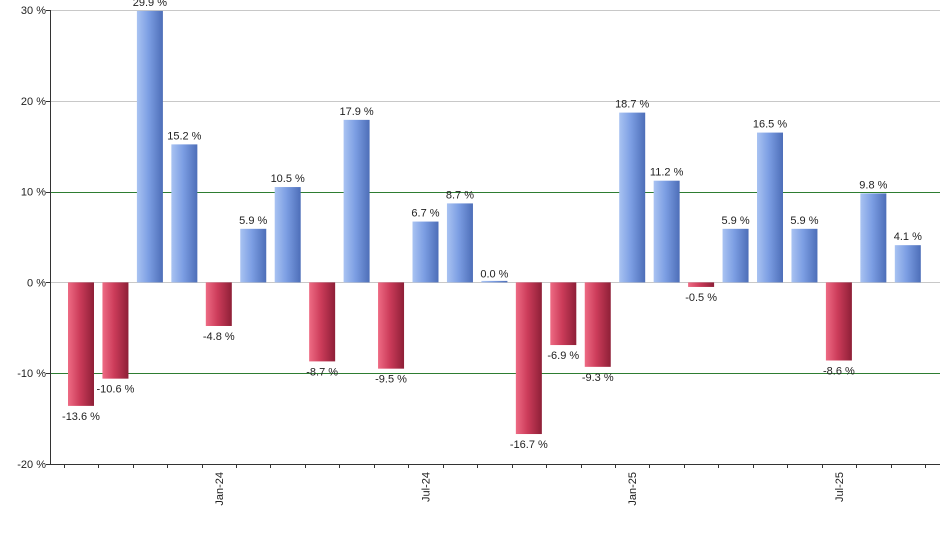 This screenshot has height=555, width=940. Describe the element at coordinates (31, 374) in the screenshot. I see `y-tick-label: -10 %` at that location.